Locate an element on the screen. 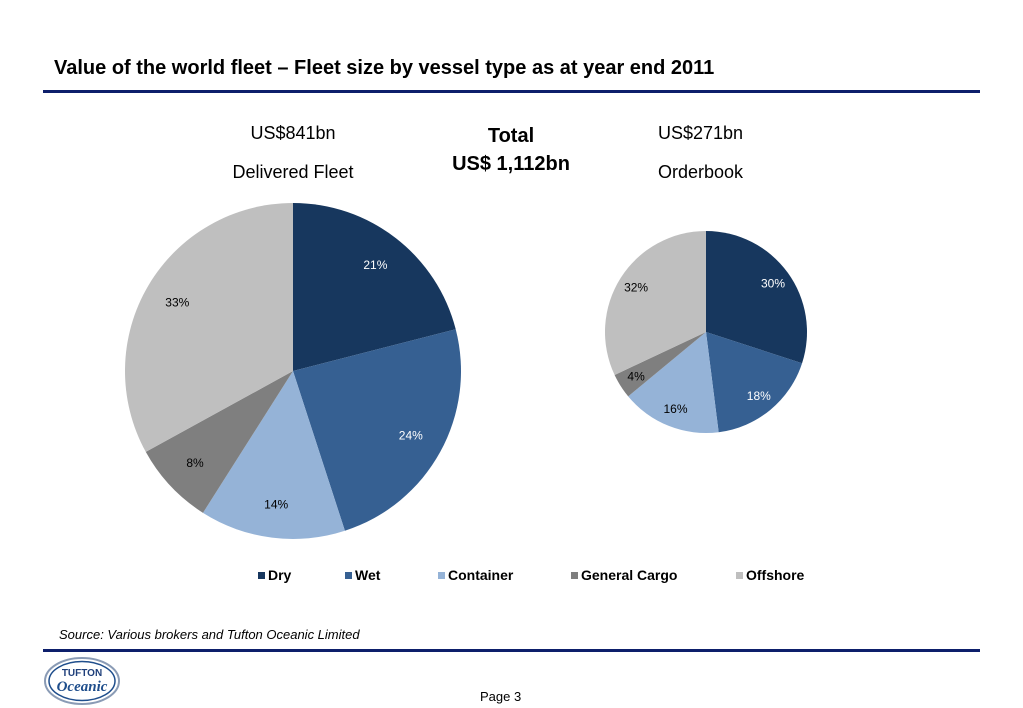 The width and height of the screenshot is (1023, 708). legend-swatch-wet is located at coordinates (348, 575).